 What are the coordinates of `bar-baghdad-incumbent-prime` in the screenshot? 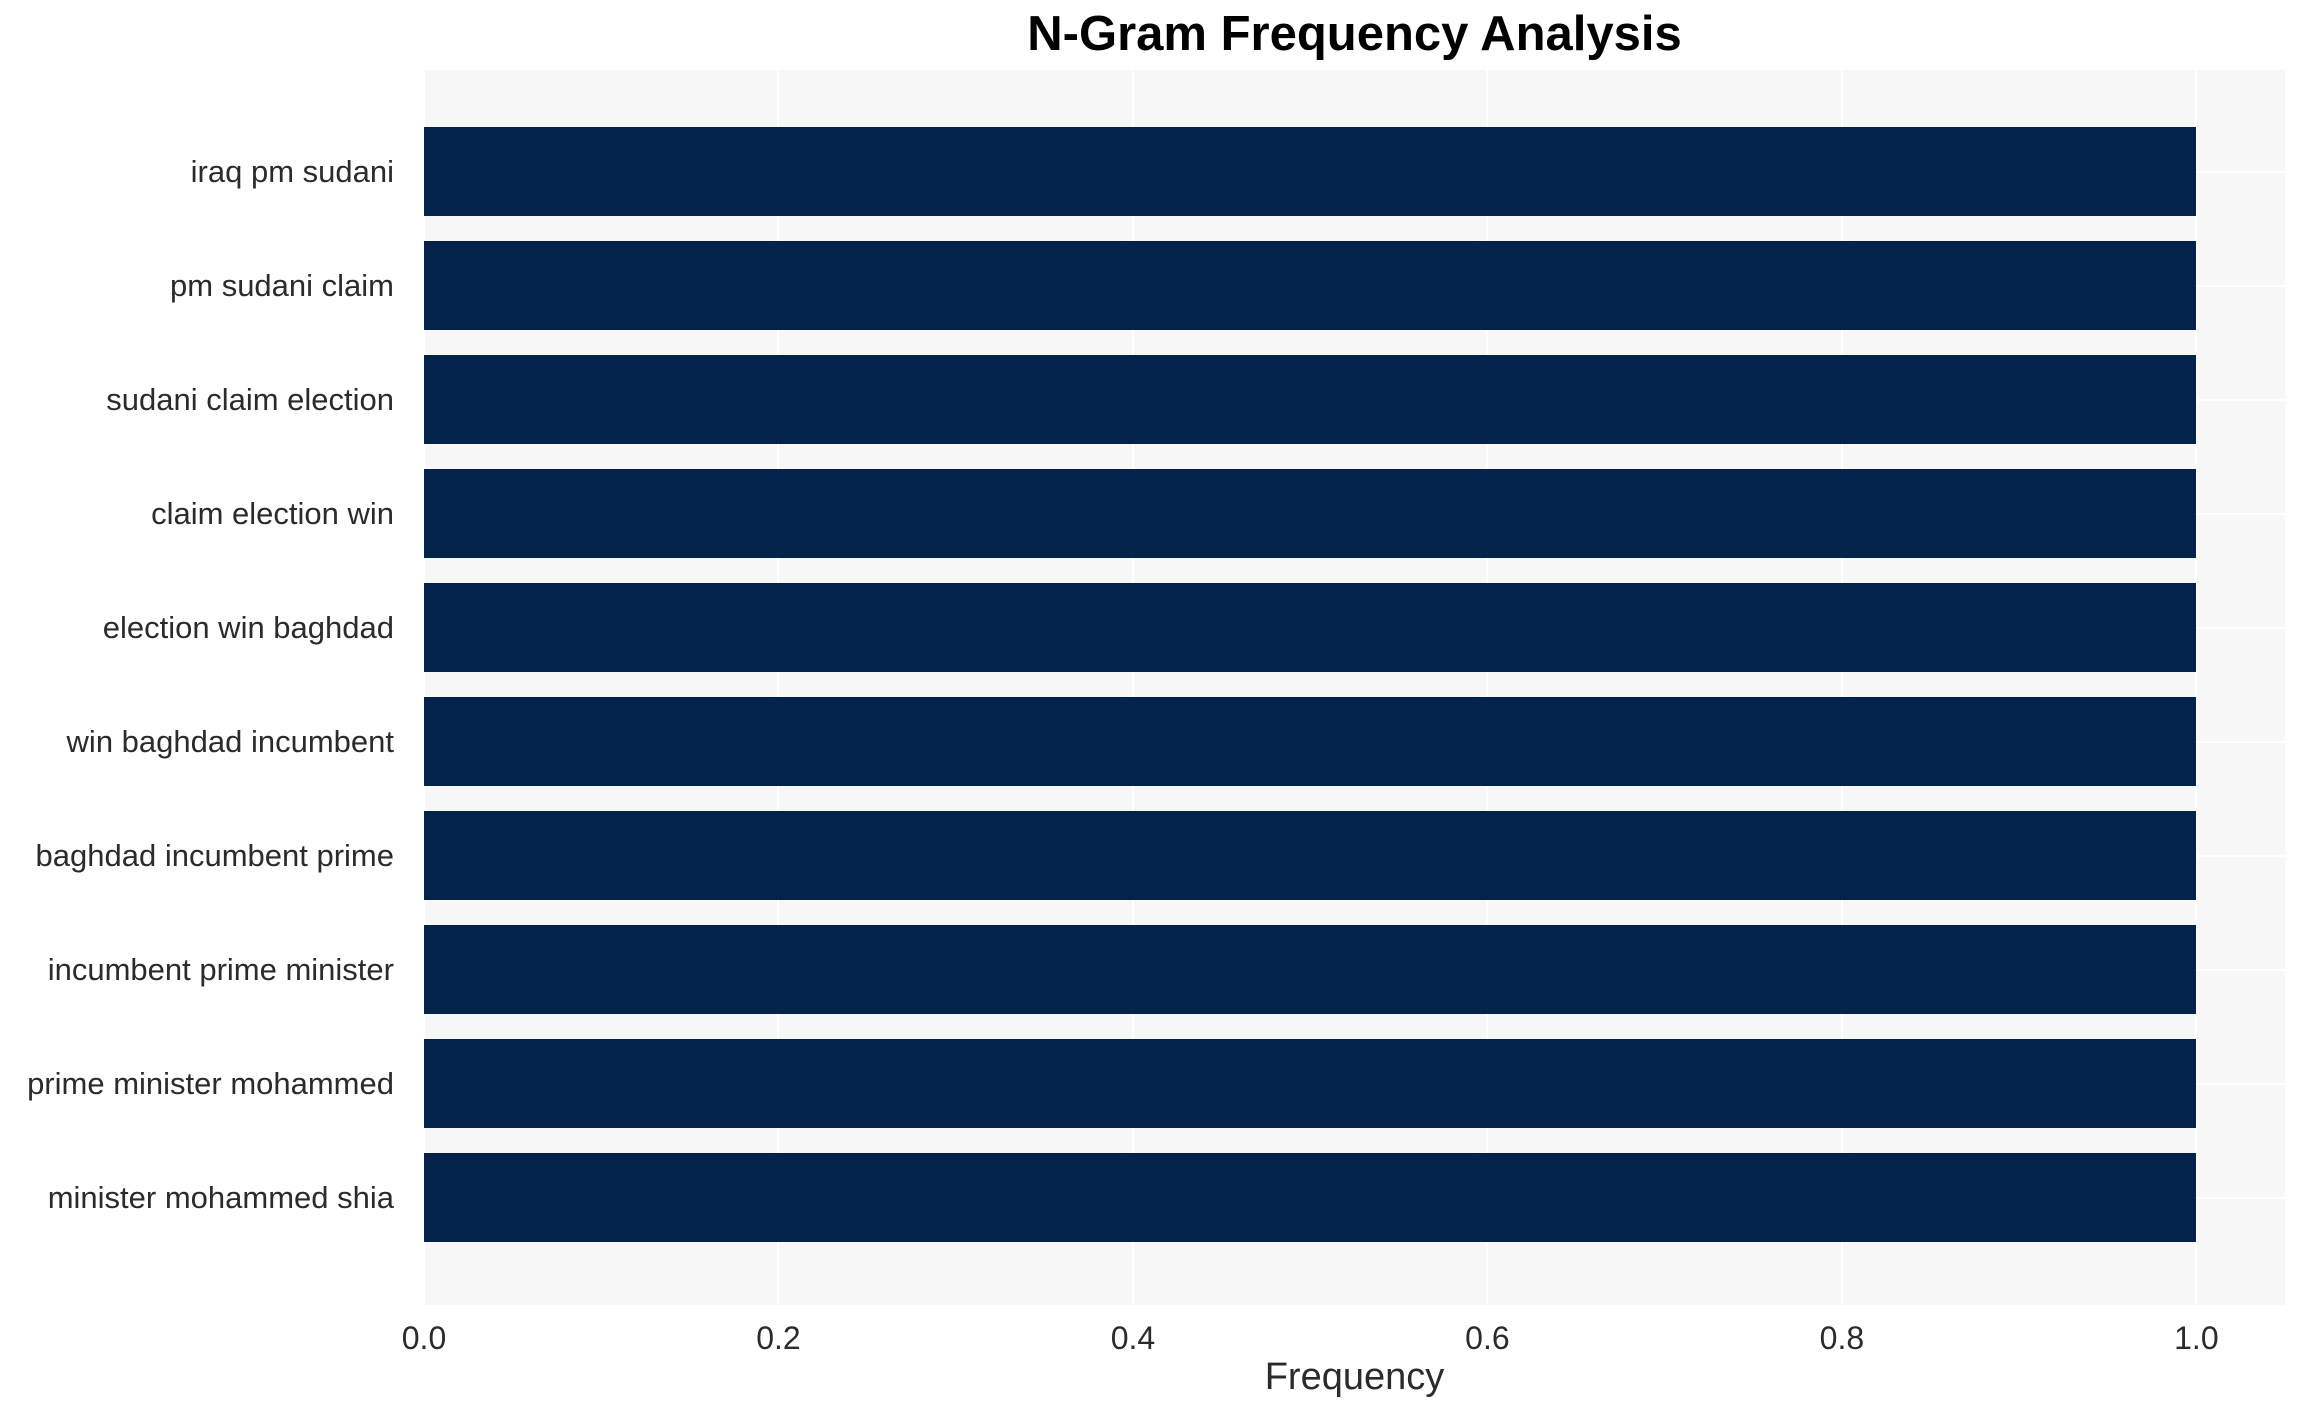 It's located at (1310, 855).